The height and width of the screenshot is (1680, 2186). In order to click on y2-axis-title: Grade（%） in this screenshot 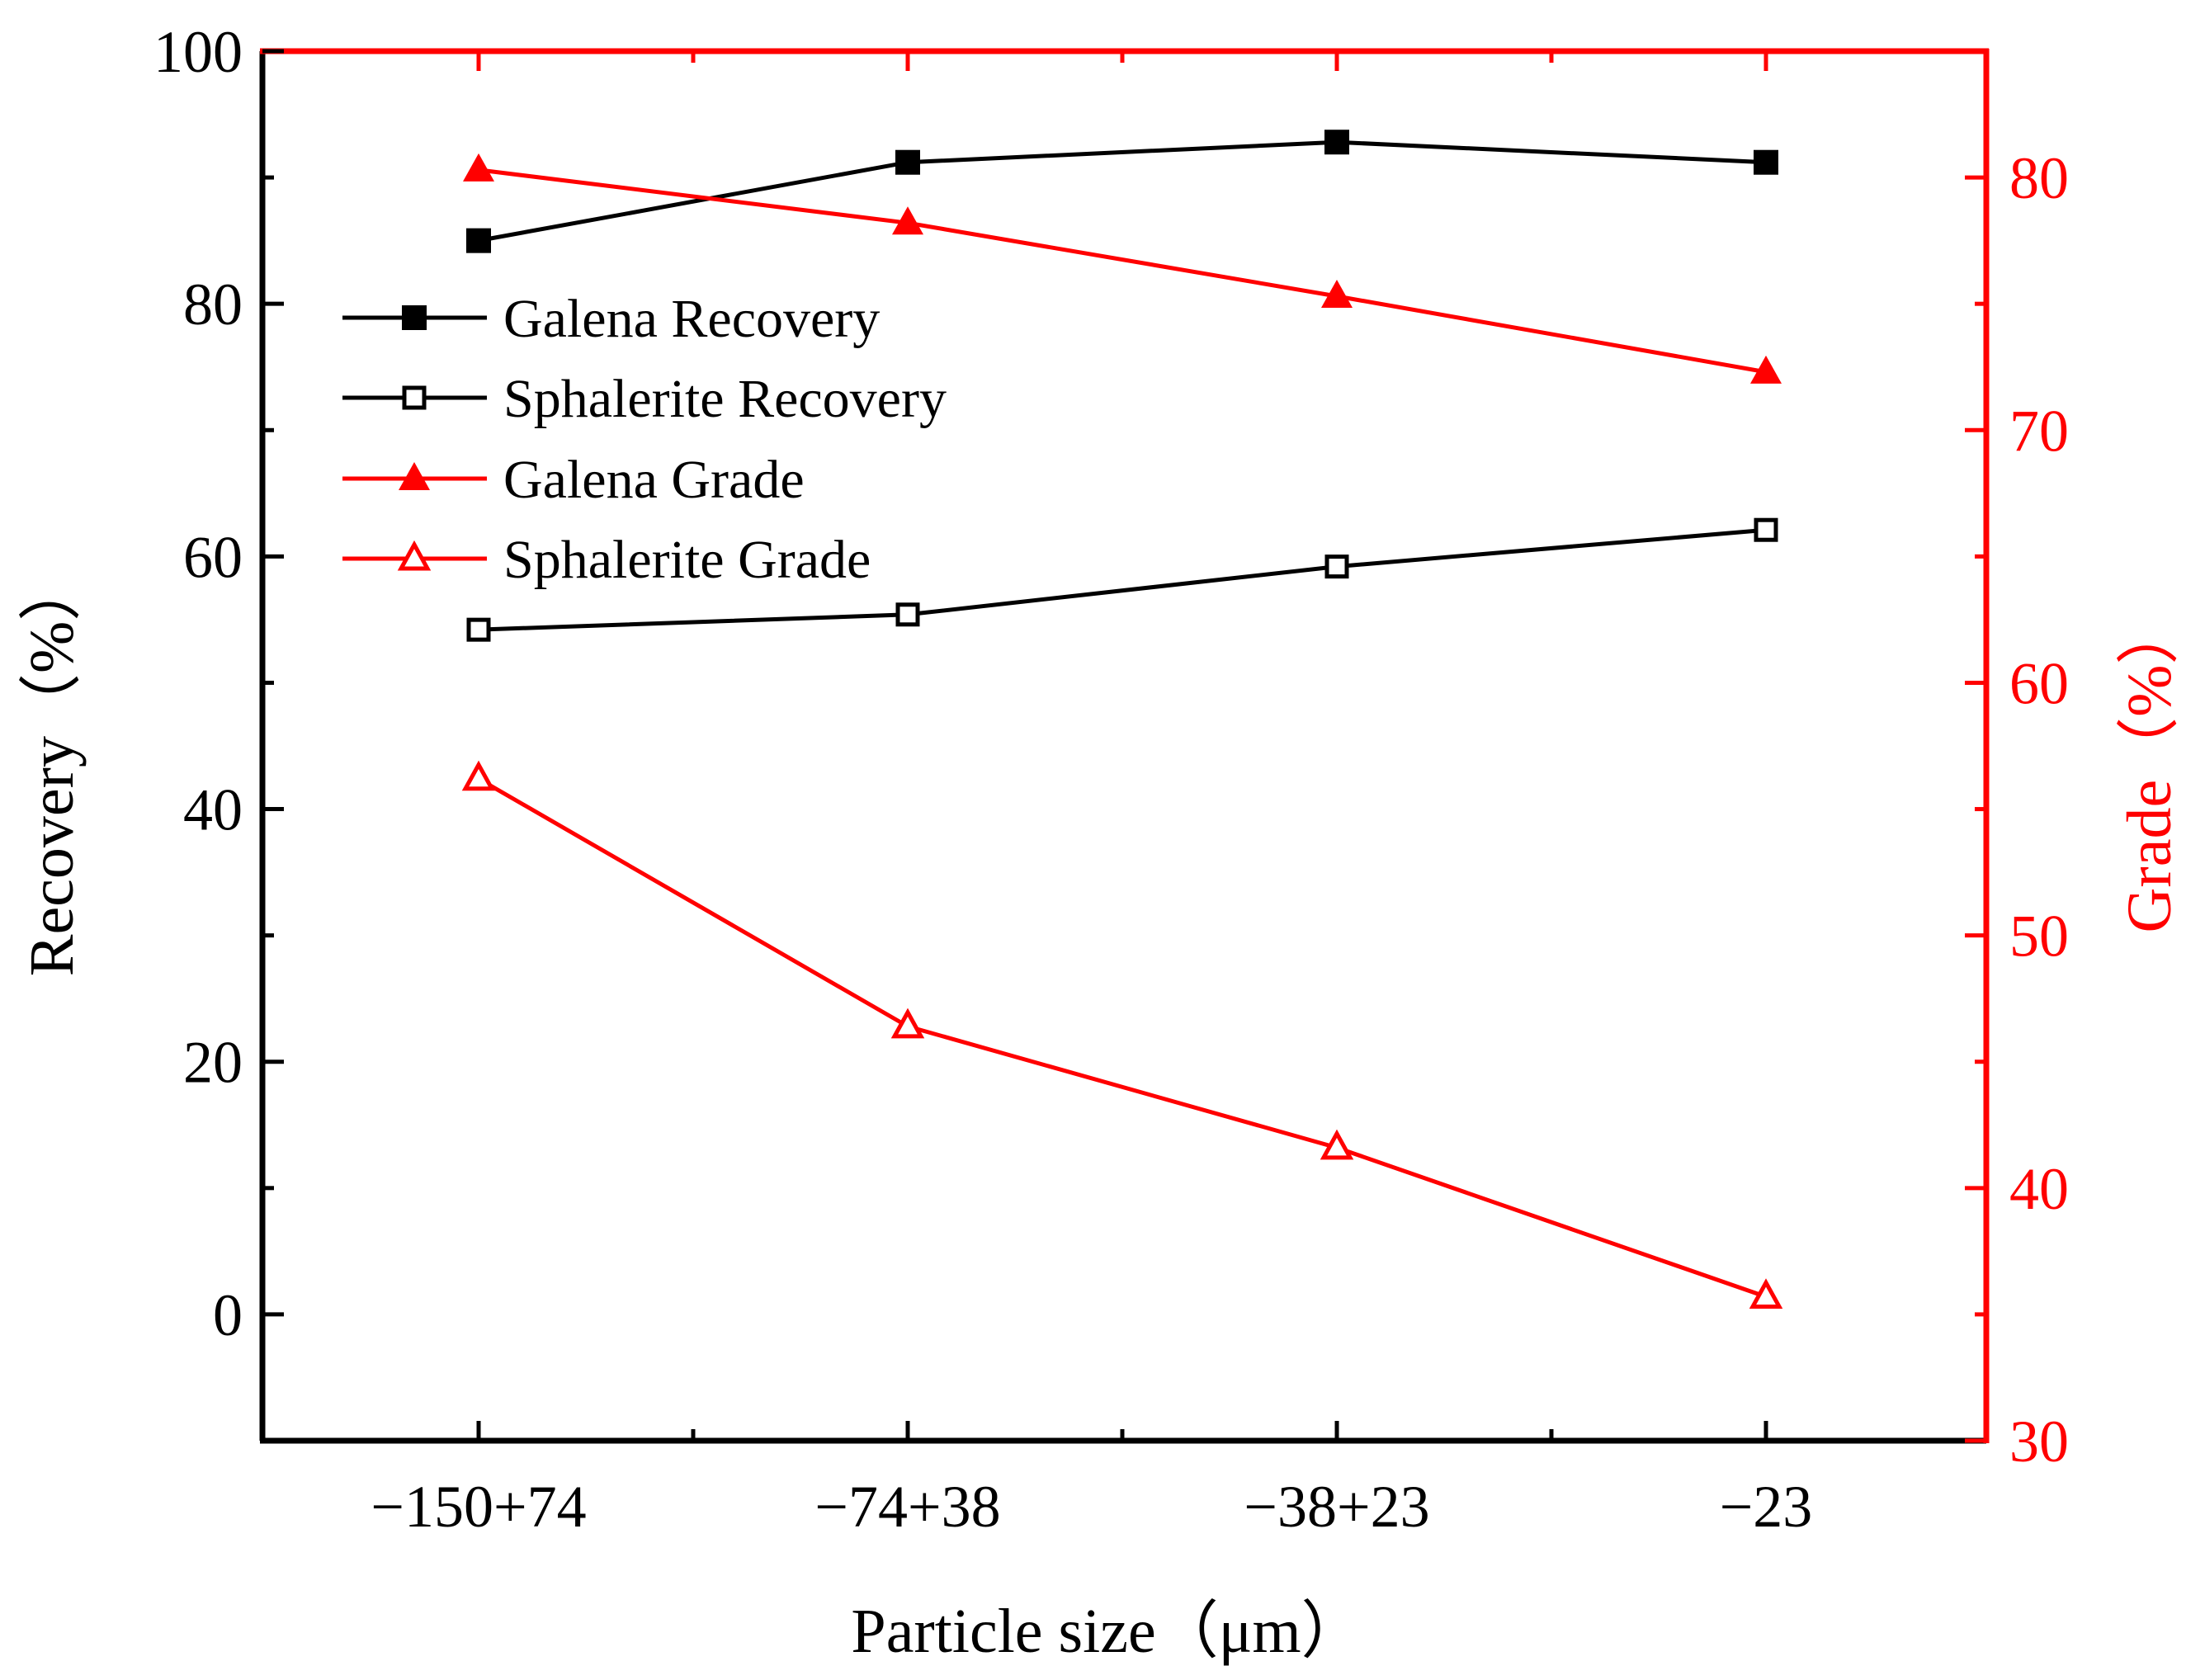, I will do `click(2149, 767)`.